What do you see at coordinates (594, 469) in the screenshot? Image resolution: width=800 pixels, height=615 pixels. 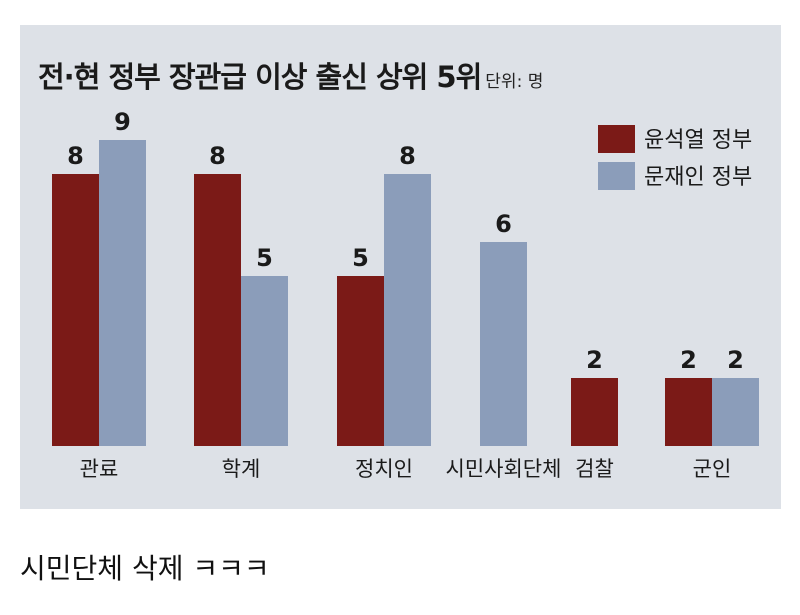 I see `category-label-4: 검찰` at bounding box center [594, 469].